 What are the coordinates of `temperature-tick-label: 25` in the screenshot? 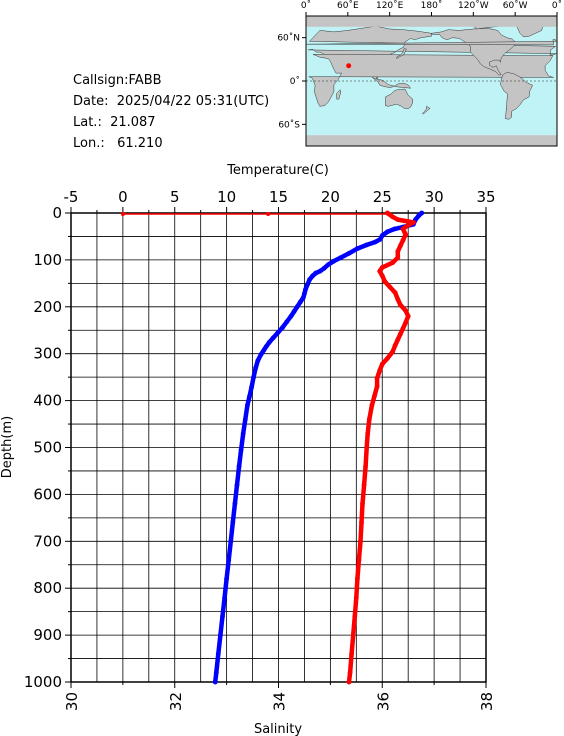 It's located at (382, 197).